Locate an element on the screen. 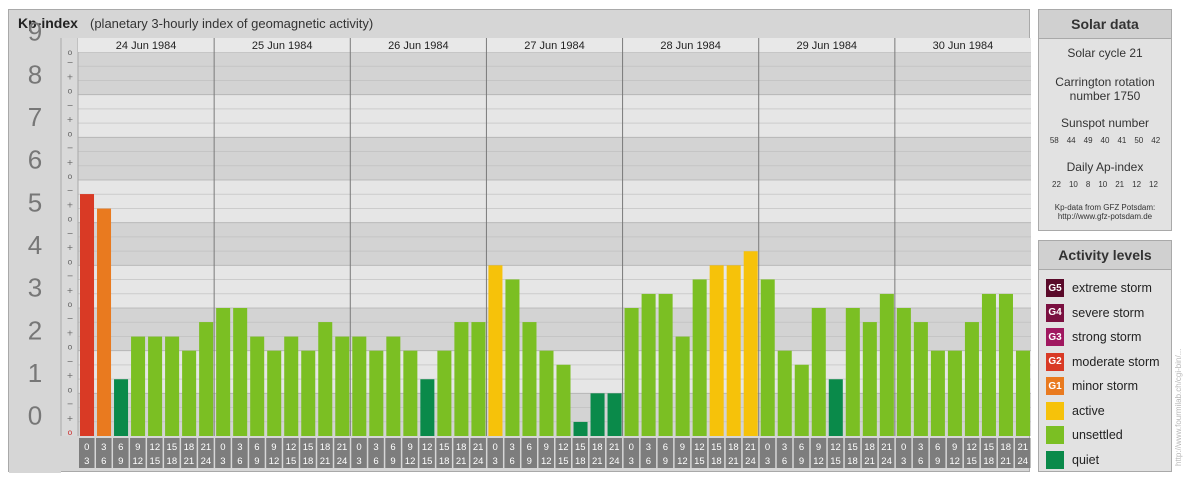 The image size is (1184, 480). activity-levels-title: Activity levels is located at coordinates (1105, 255).